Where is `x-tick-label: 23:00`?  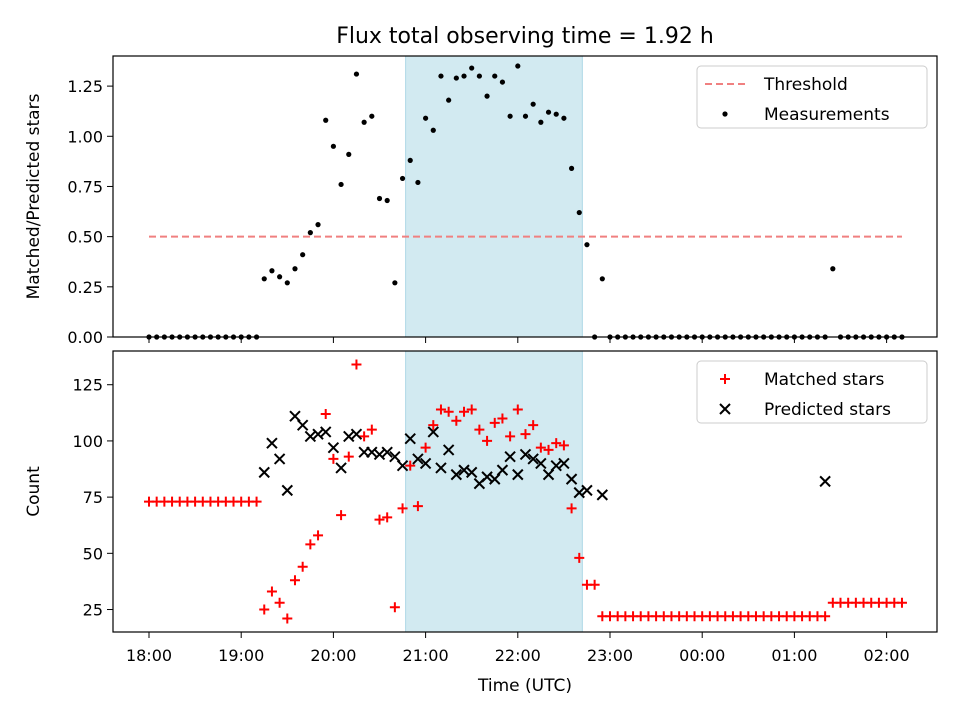 x-tick-label: 23:00 is located at coordinates (610, 655).